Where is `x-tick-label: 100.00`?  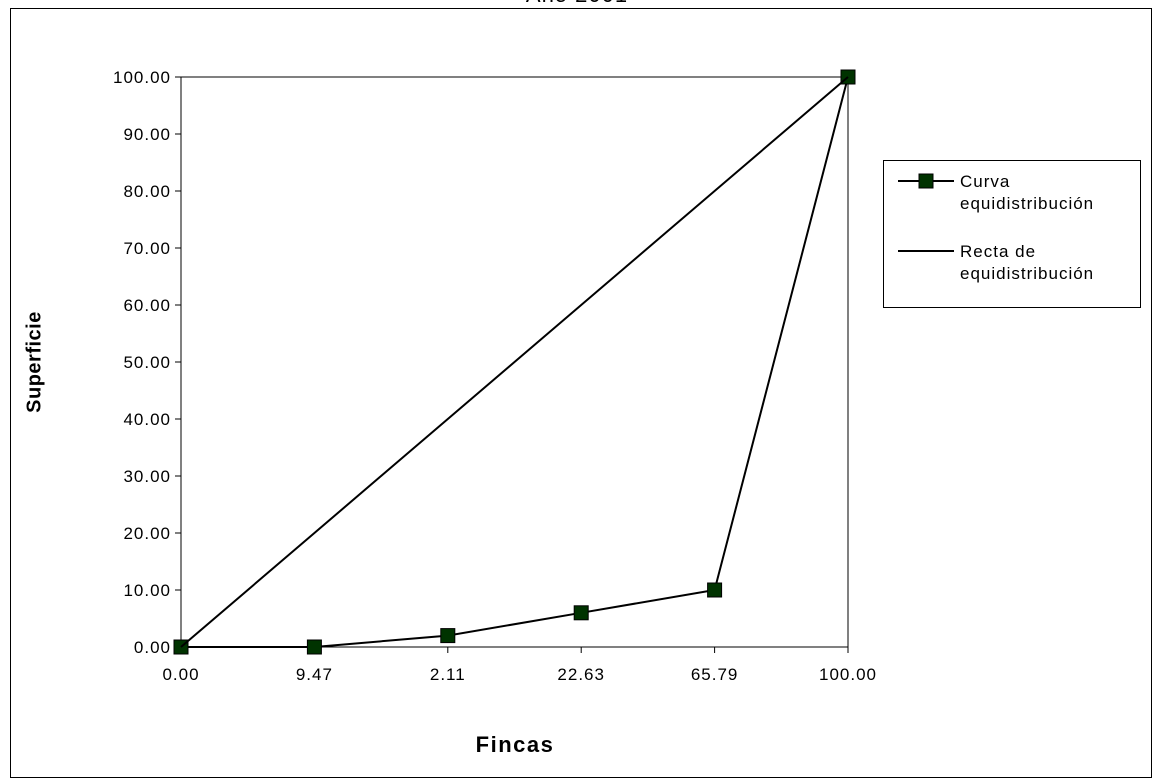
x-tick-label: 100.00 is located at coordinates (848, 674).